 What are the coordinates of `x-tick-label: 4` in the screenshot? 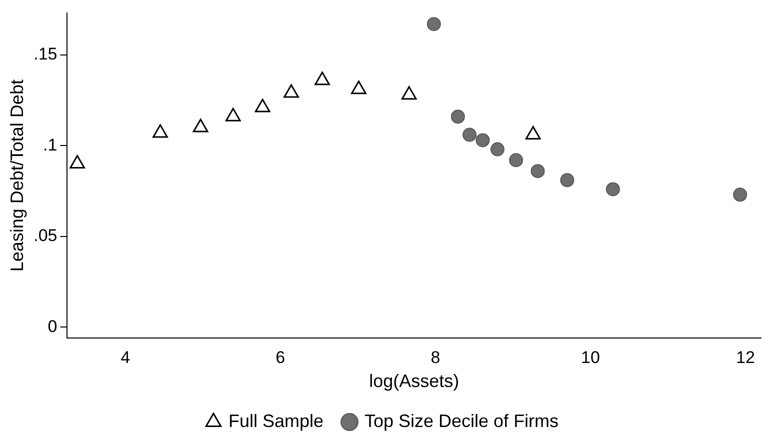 It's located at (125, 357).